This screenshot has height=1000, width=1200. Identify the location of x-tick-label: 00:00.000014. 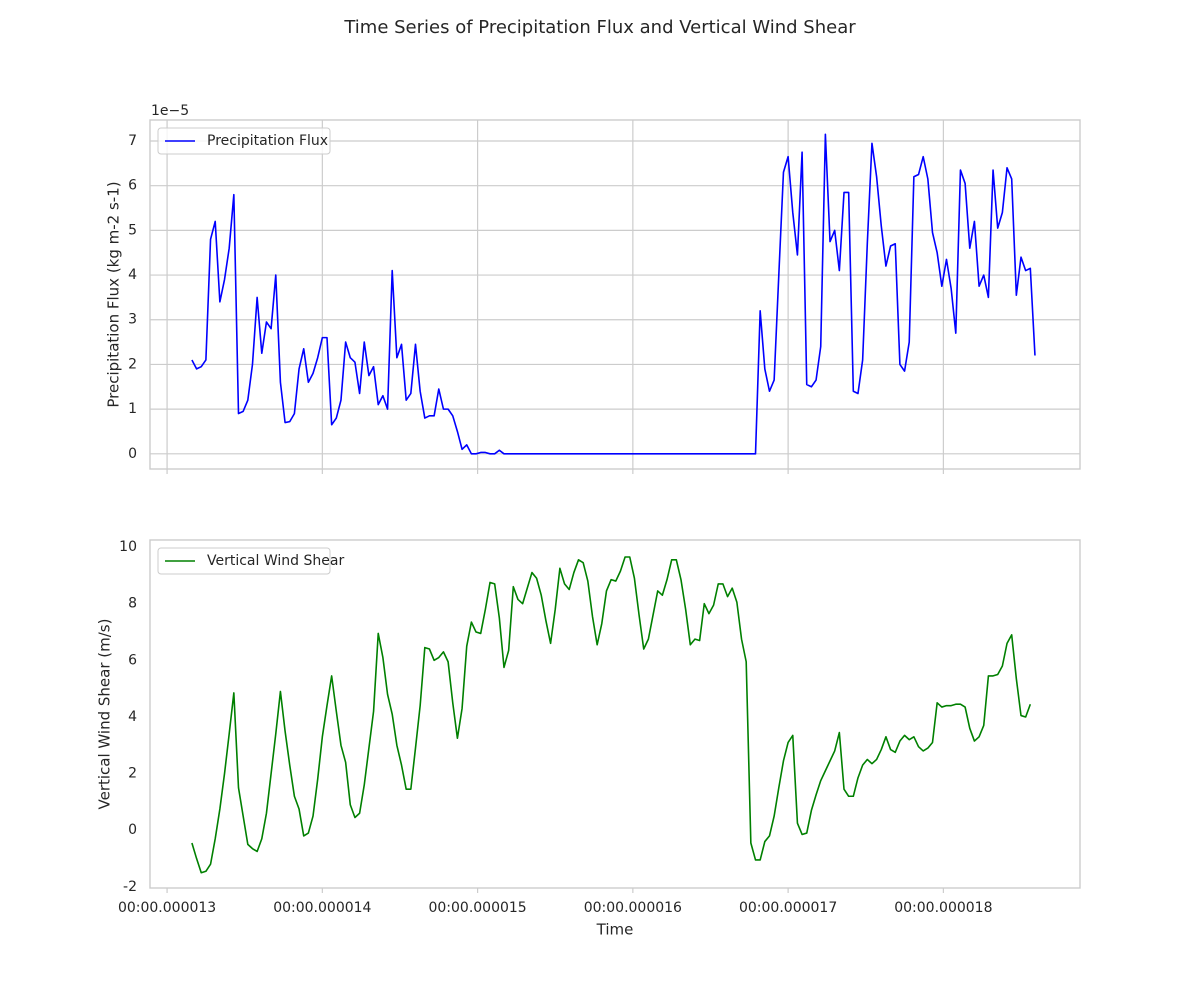
(322, 908).